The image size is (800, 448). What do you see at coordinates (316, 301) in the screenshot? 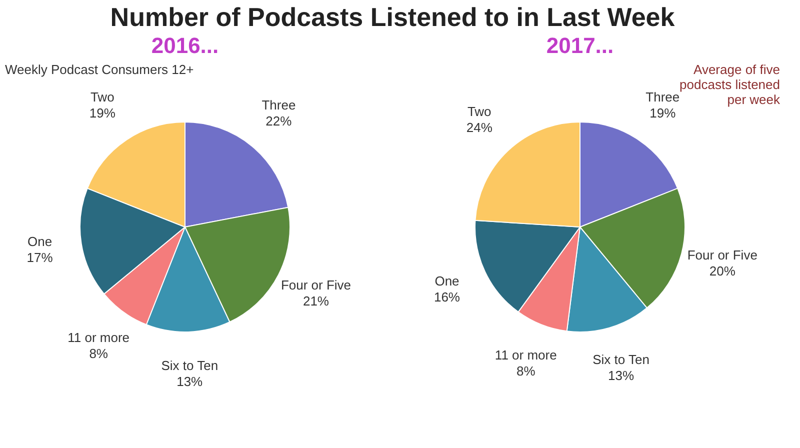
I see `data-label: 21%` at bounding box center [316, 301].